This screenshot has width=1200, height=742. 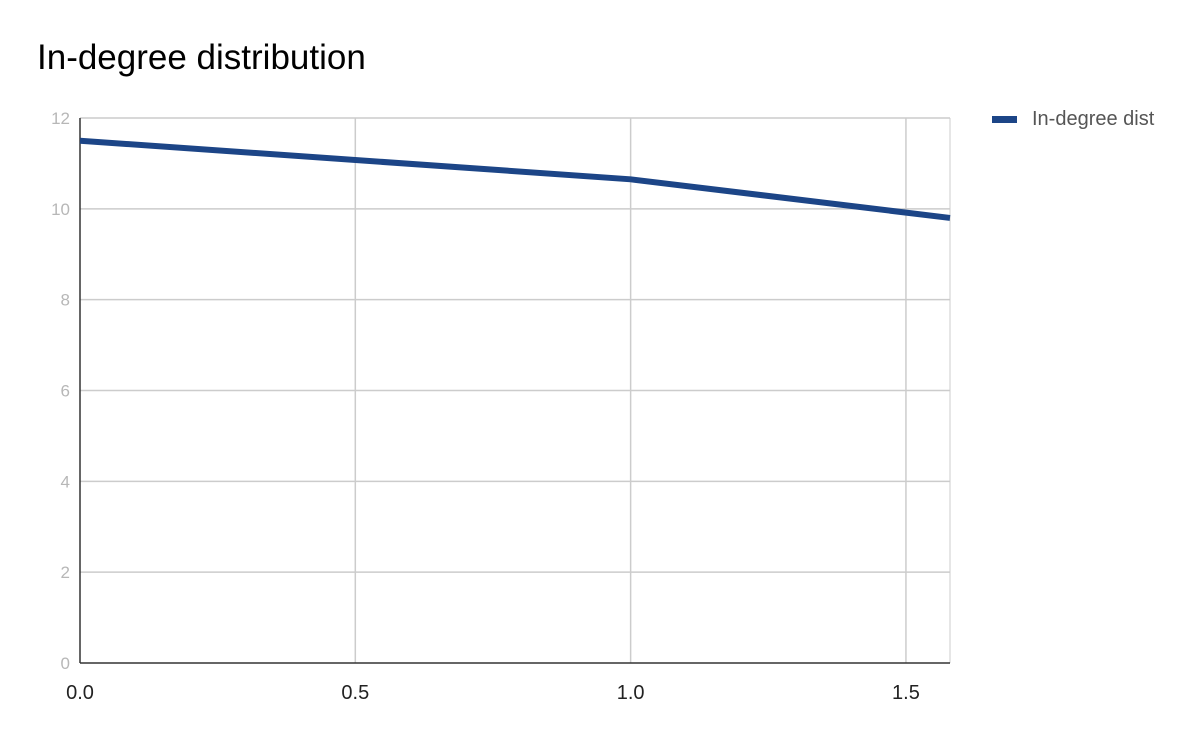 I want to click on series-lines, so click(x=515, y=179).